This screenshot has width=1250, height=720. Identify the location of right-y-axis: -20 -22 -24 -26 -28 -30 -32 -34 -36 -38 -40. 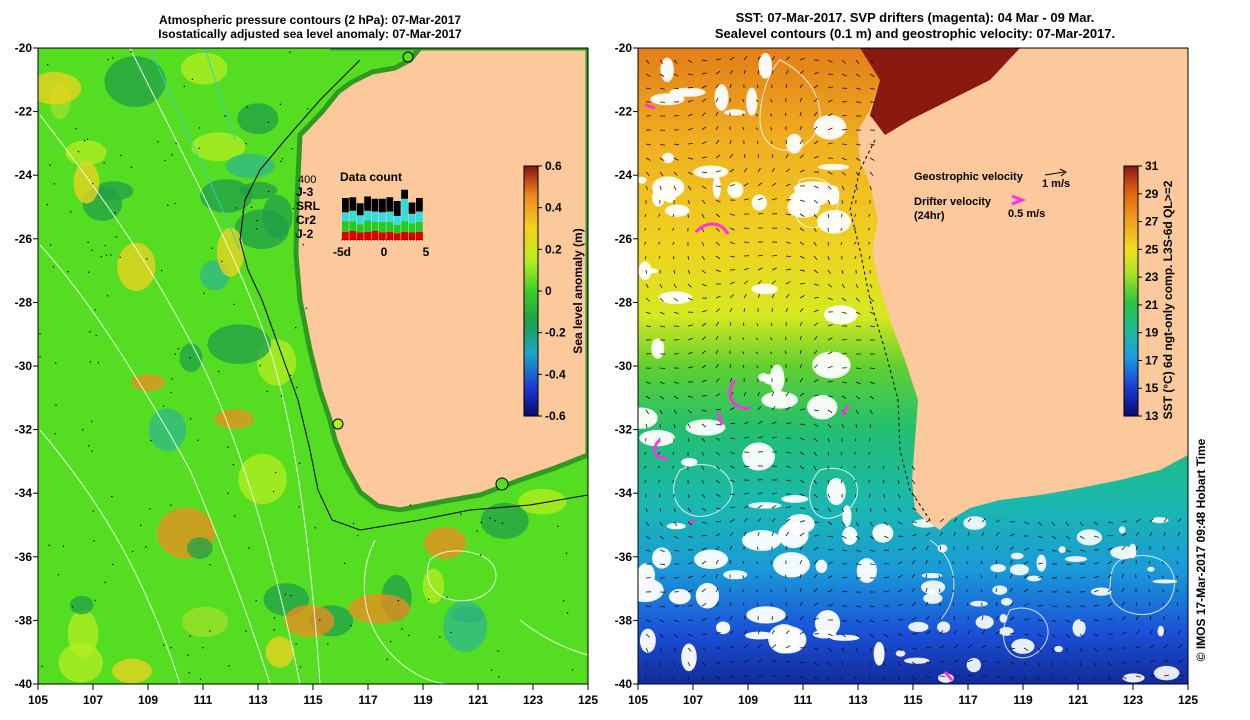
(626, 366).